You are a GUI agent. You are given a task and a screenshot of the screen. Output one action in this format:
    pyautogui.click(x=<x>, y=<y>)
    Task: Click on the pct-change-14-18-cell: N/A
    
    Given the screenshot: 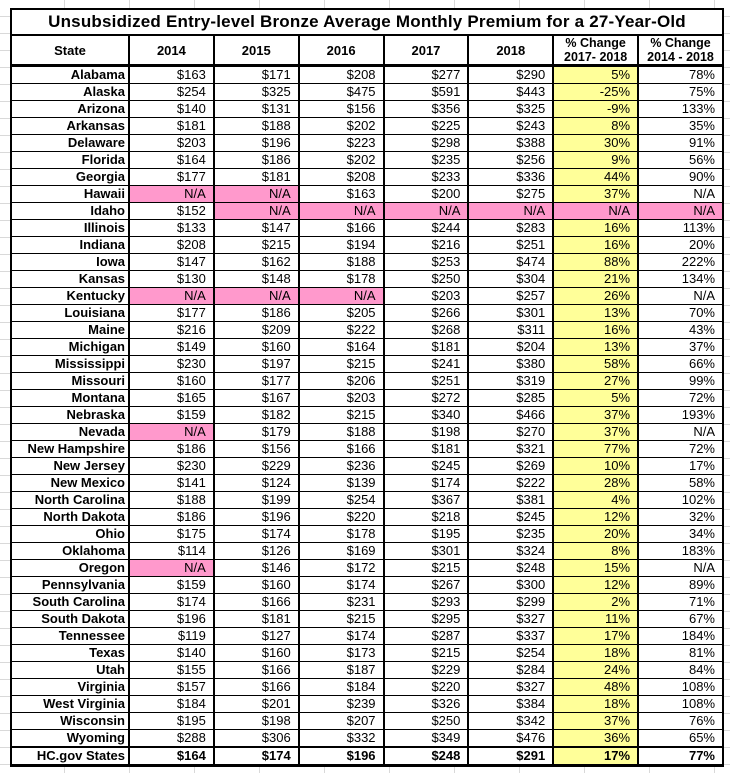 What is the action you would take?
    pyautogui.click(x=680, y=432)
    